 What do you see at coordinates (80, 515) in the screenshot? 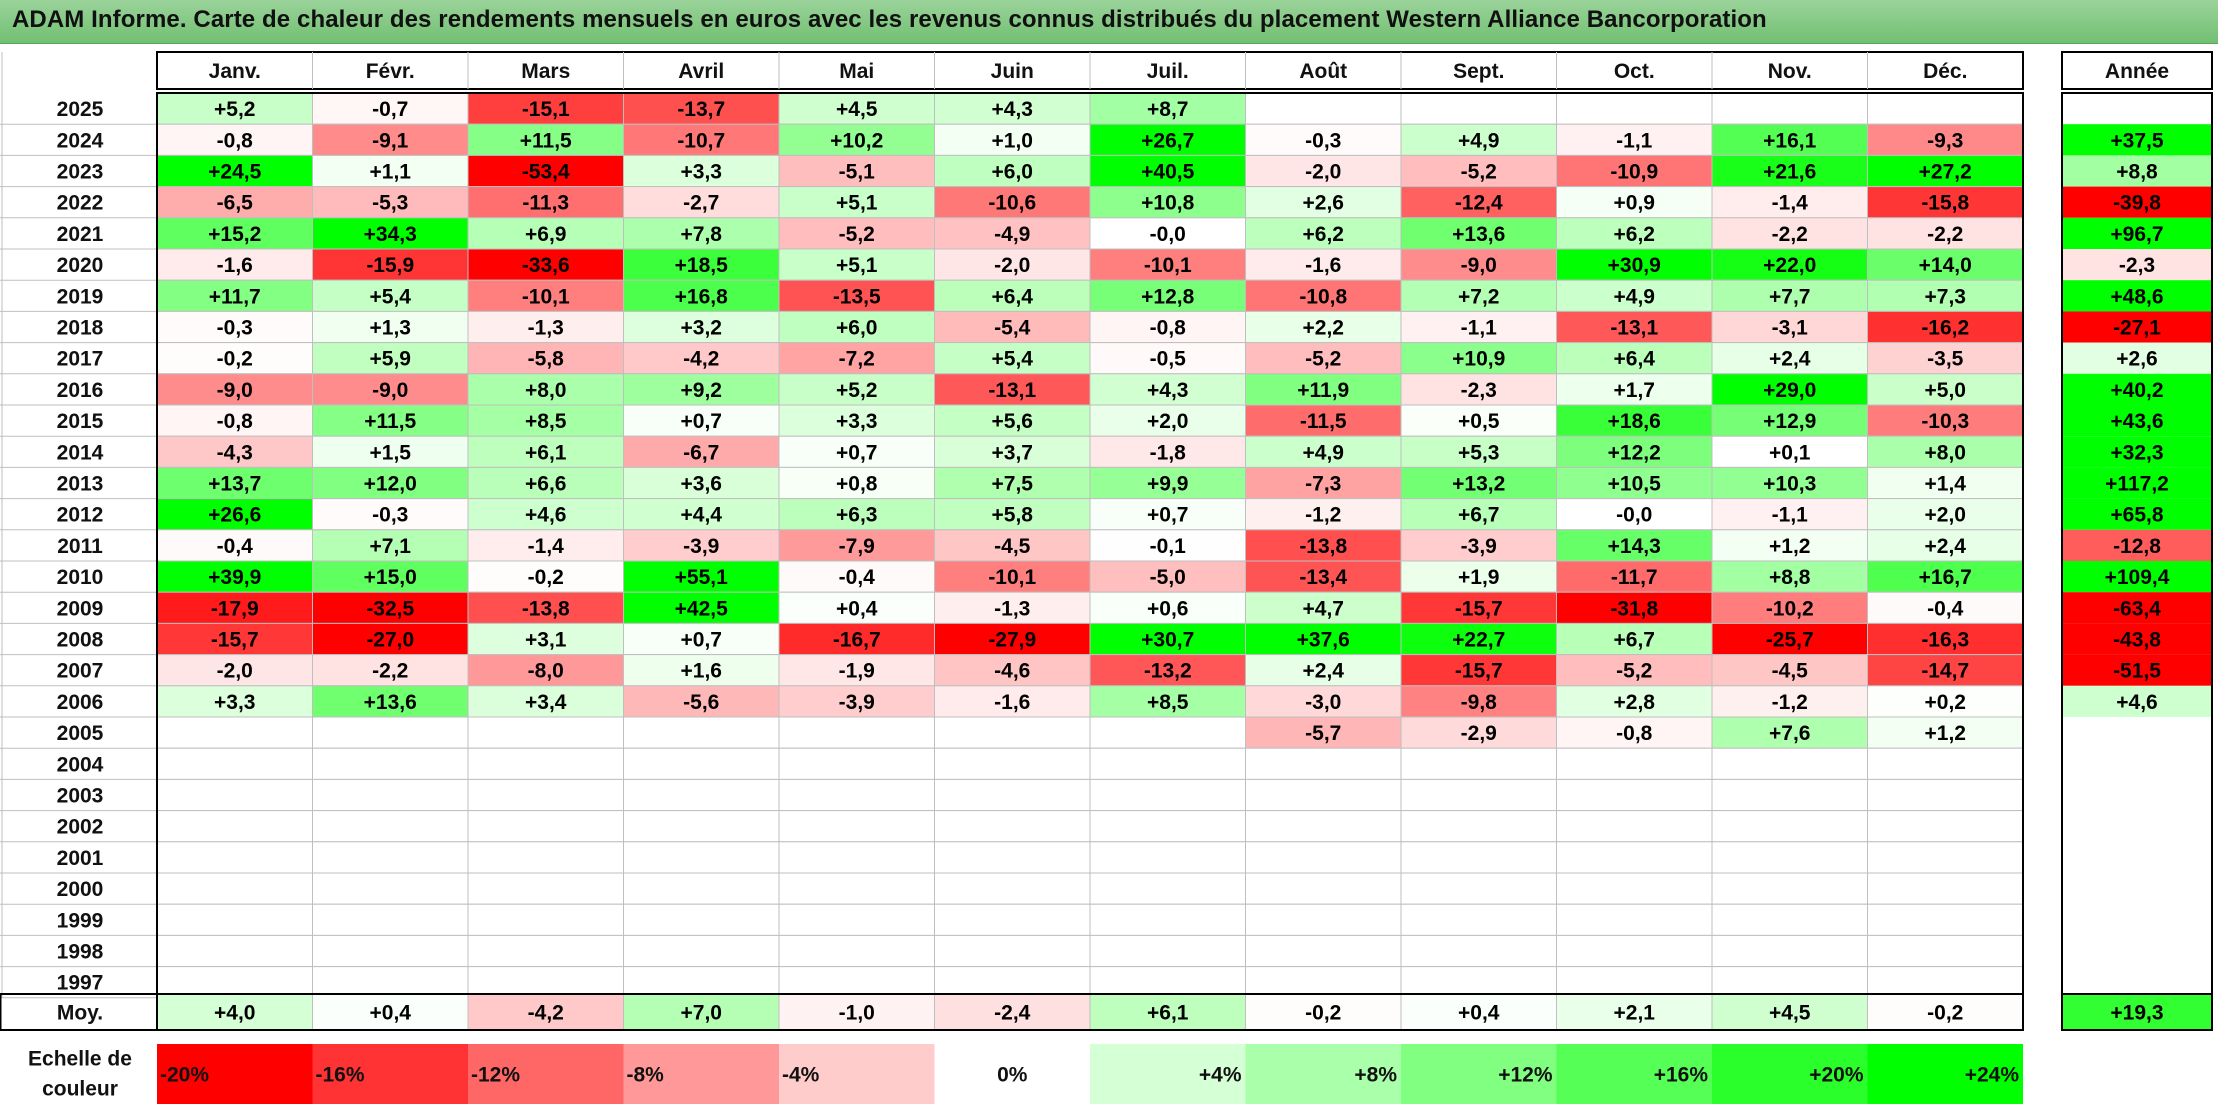
I see `year-label: 2012` at bounding box center [80, 515].